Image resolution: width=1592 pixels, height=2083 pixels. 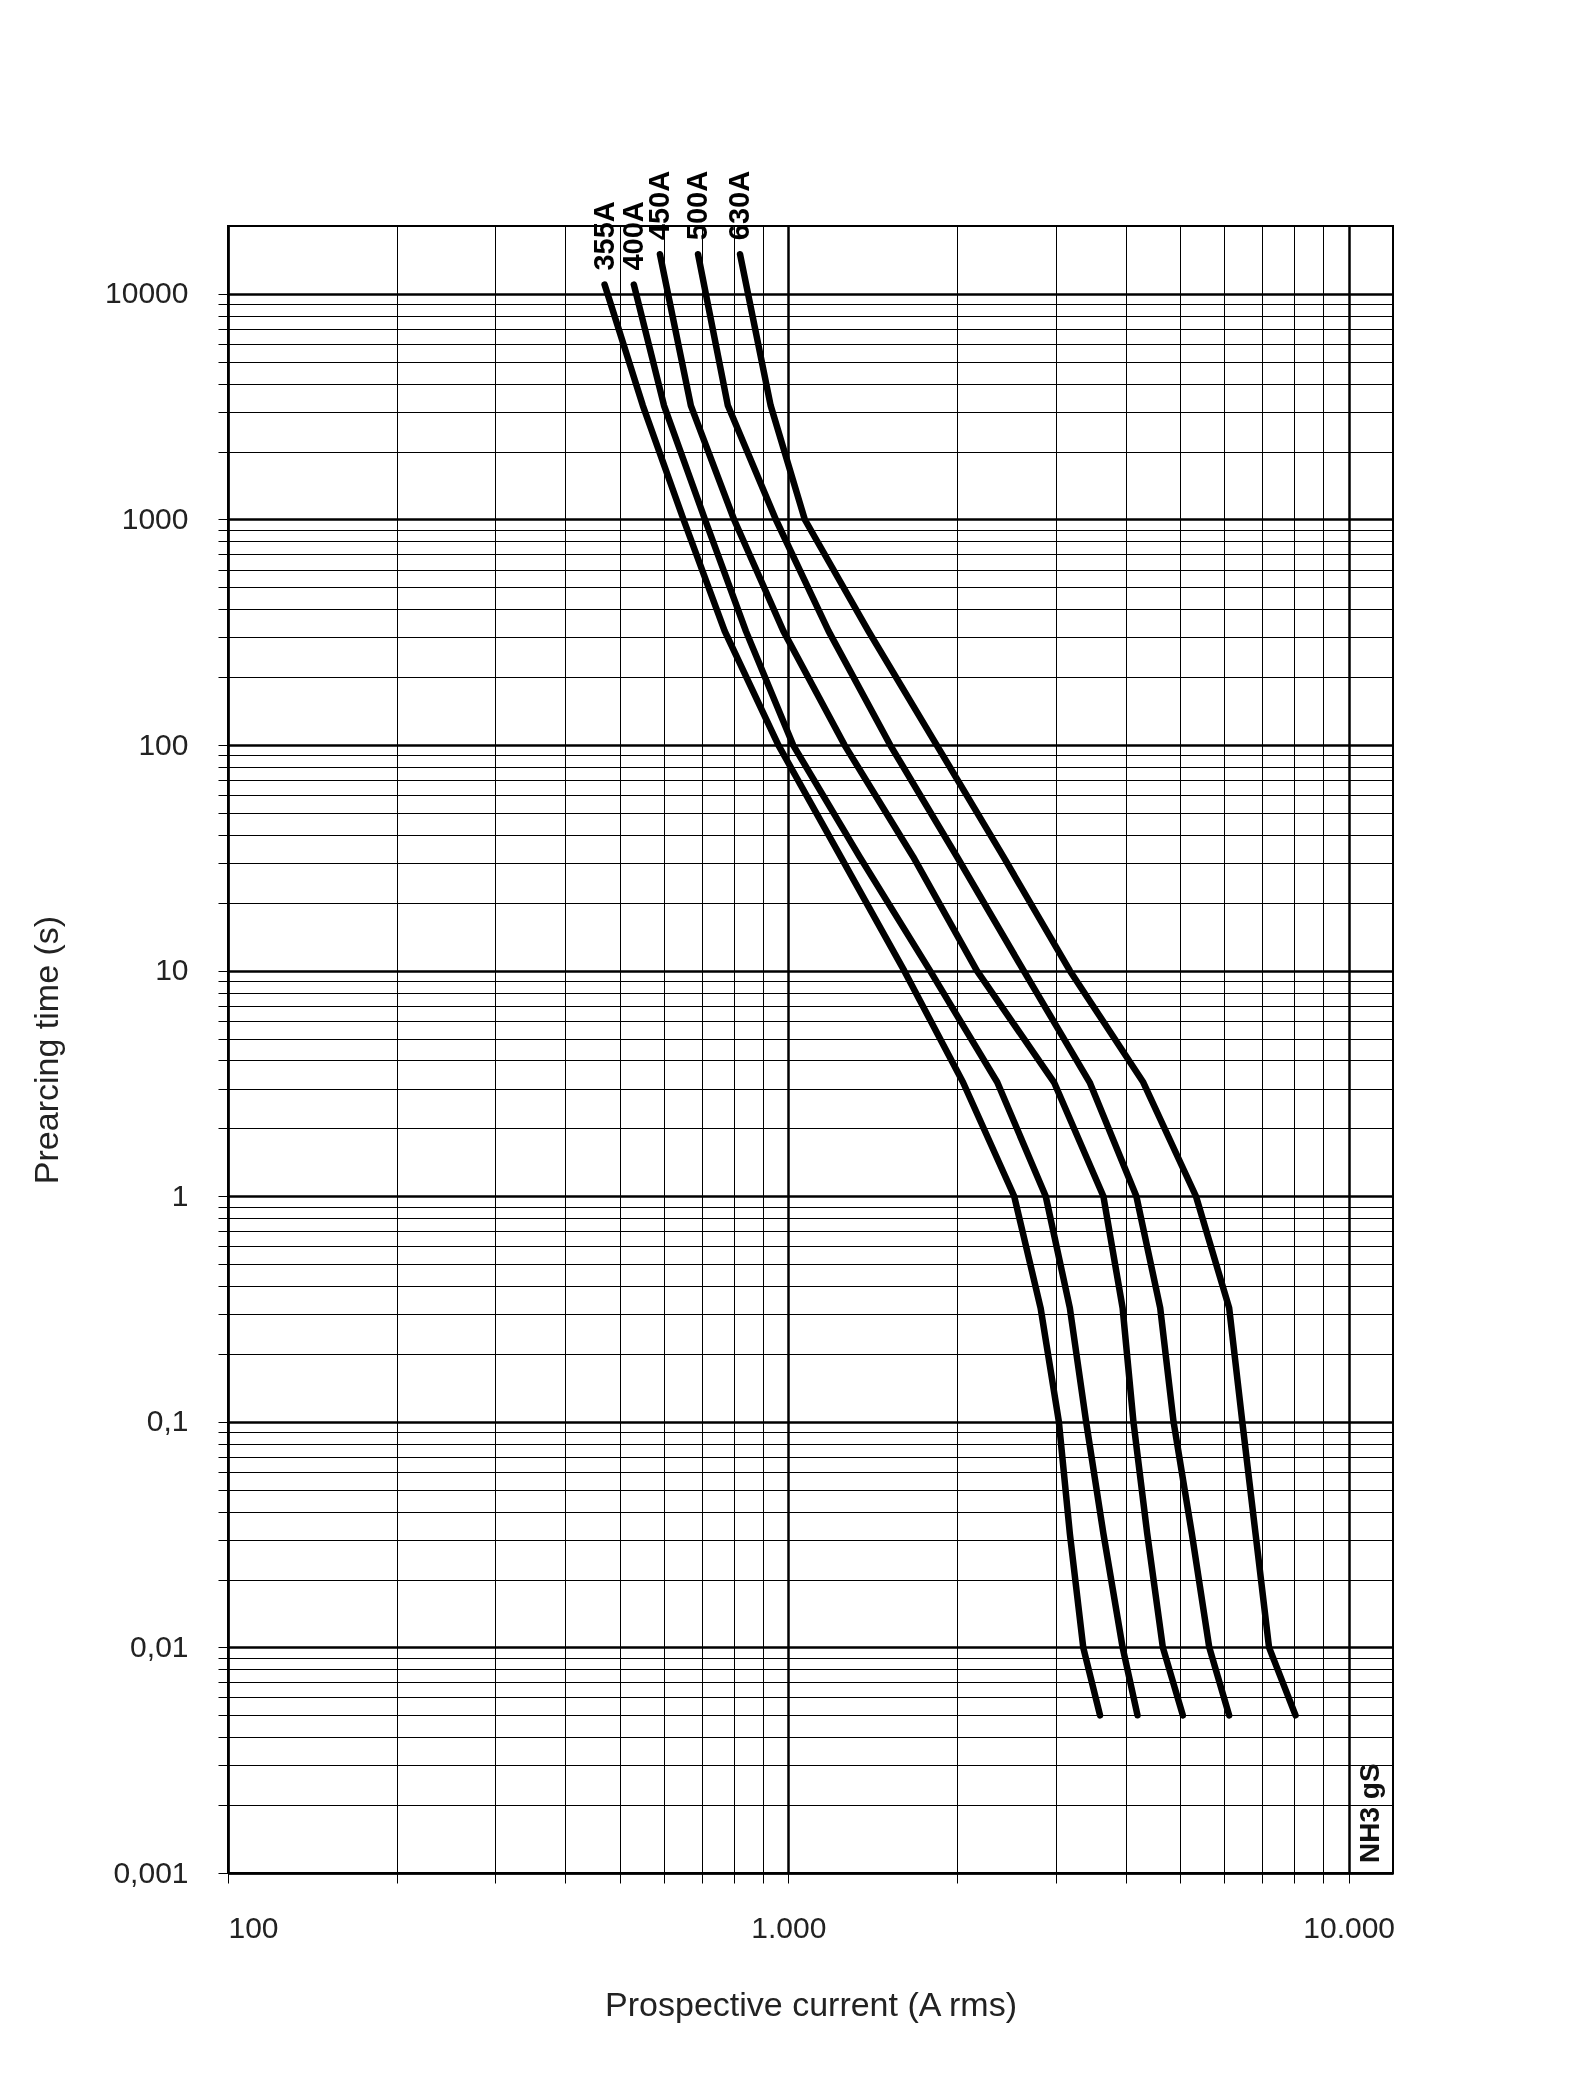 What do you see at coordinates (159, 1646) in the screenshot?
I see `y-tick-label: 0,01` at bounding box center [159, 1646].